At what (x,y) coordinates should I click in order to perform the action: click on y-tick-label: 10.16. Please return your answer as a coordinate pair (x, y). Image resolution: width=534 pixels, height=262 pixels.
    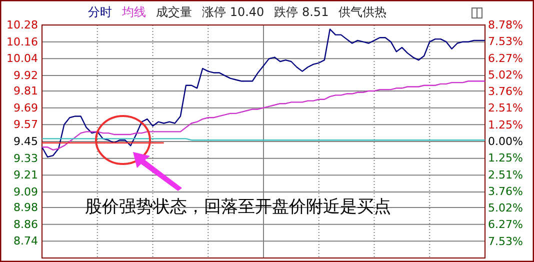
    Looking at the image, I should click on (22, 41).